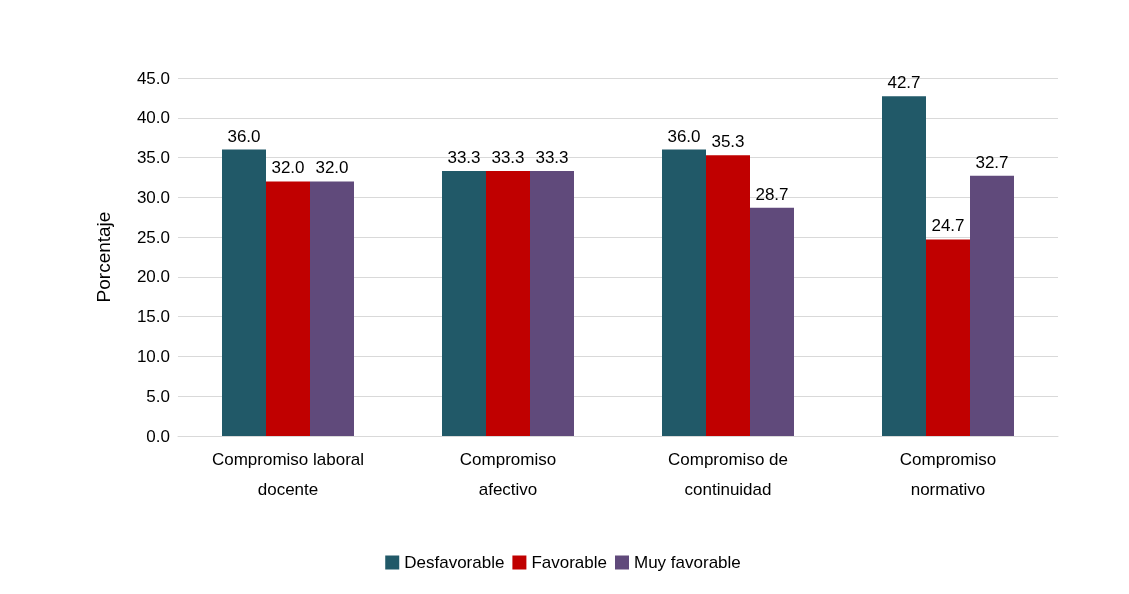  I want to click on legend-label: Muy favorable, so click(687, 562).